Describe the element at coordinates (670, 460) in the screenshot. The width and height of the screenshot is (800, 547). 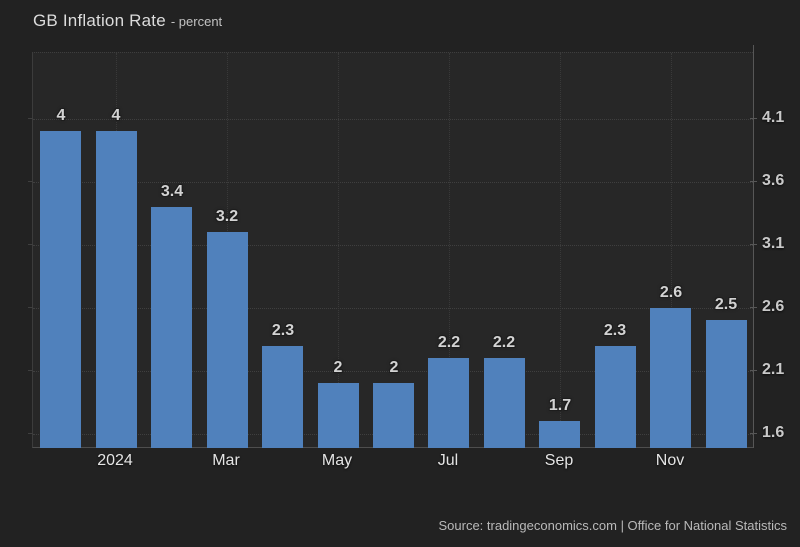
I see `x-tick-label: Nov` at that location.